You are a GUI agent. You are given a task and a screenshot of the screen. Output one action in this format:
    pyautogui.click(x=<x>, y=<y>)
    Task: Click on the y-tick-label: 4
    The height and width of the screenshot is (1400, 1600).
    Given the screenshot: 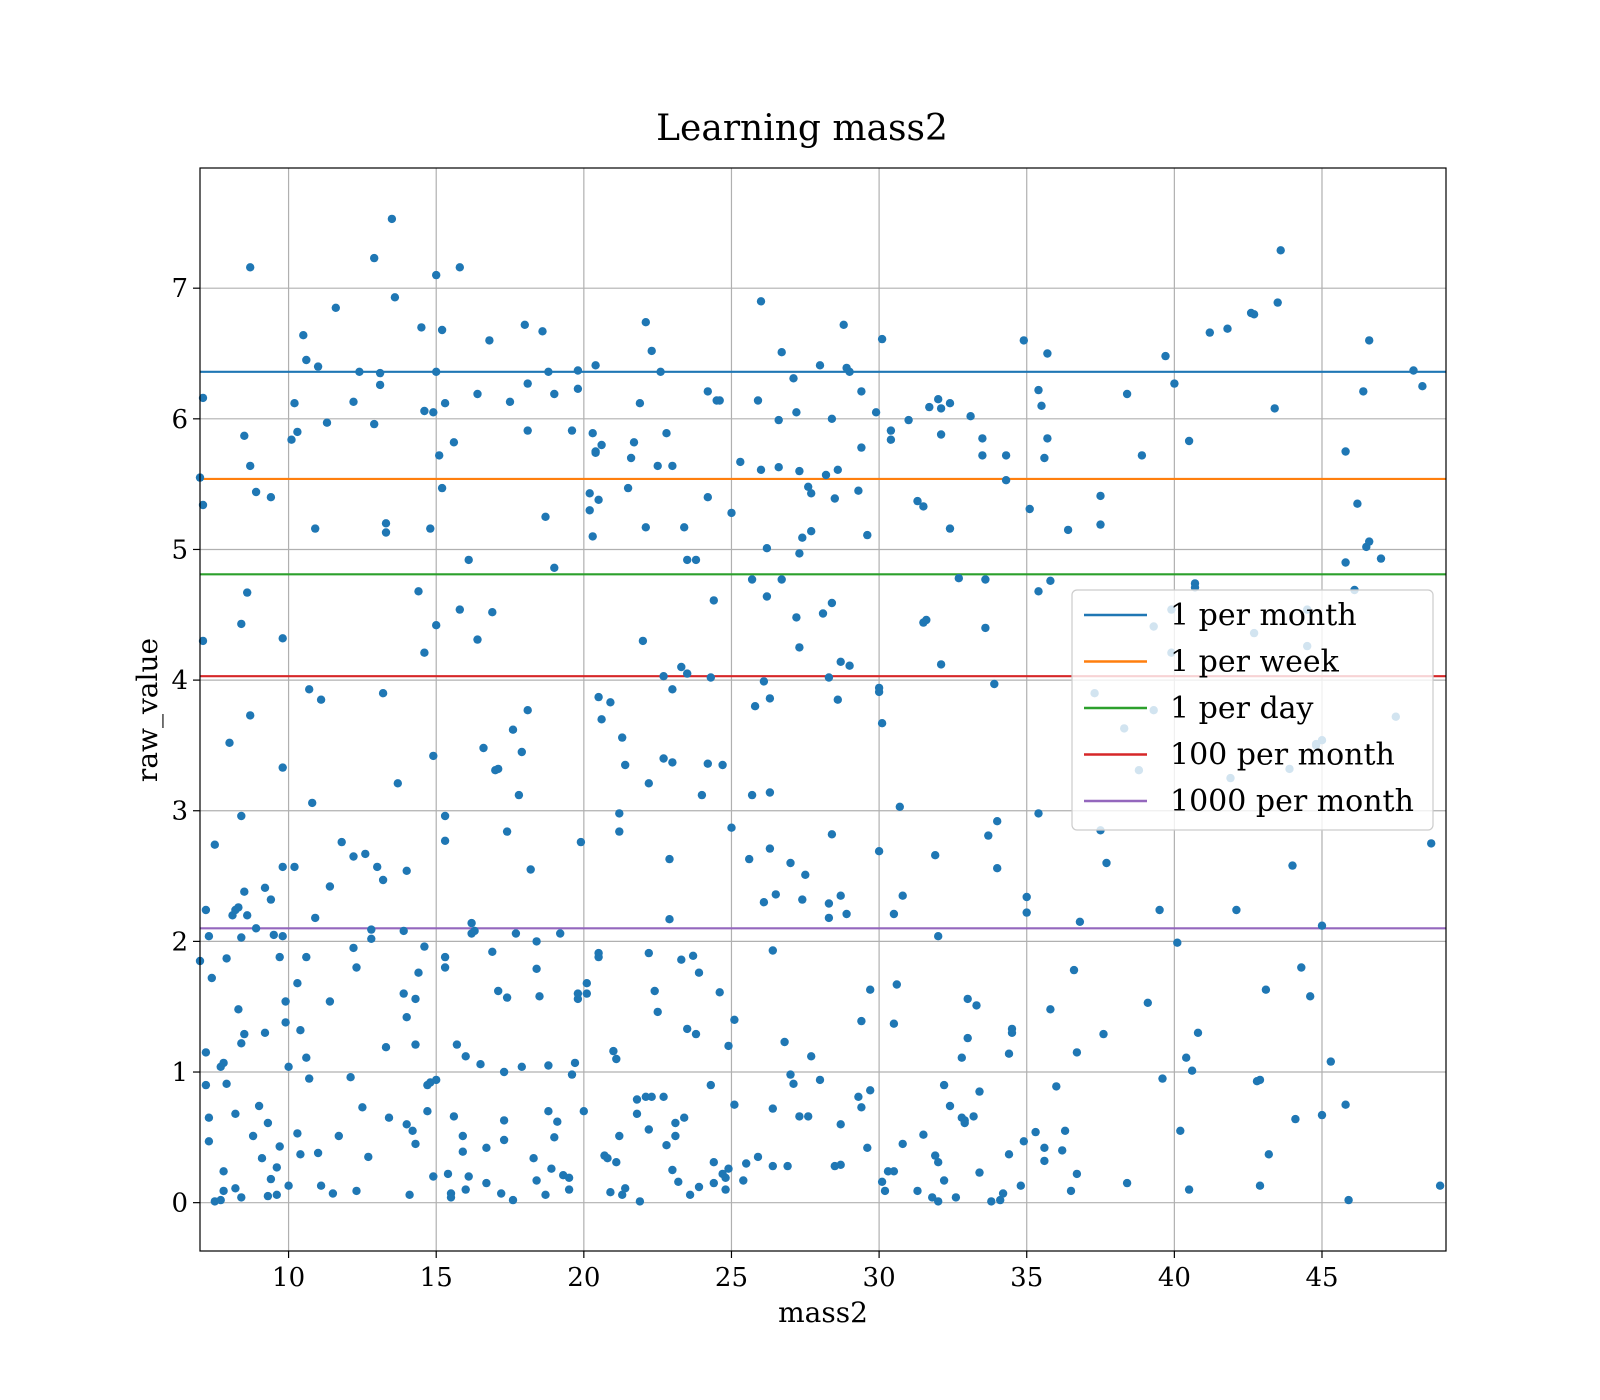 What is the action you would take?
    pyautogui.click(x=179, y=681)
    